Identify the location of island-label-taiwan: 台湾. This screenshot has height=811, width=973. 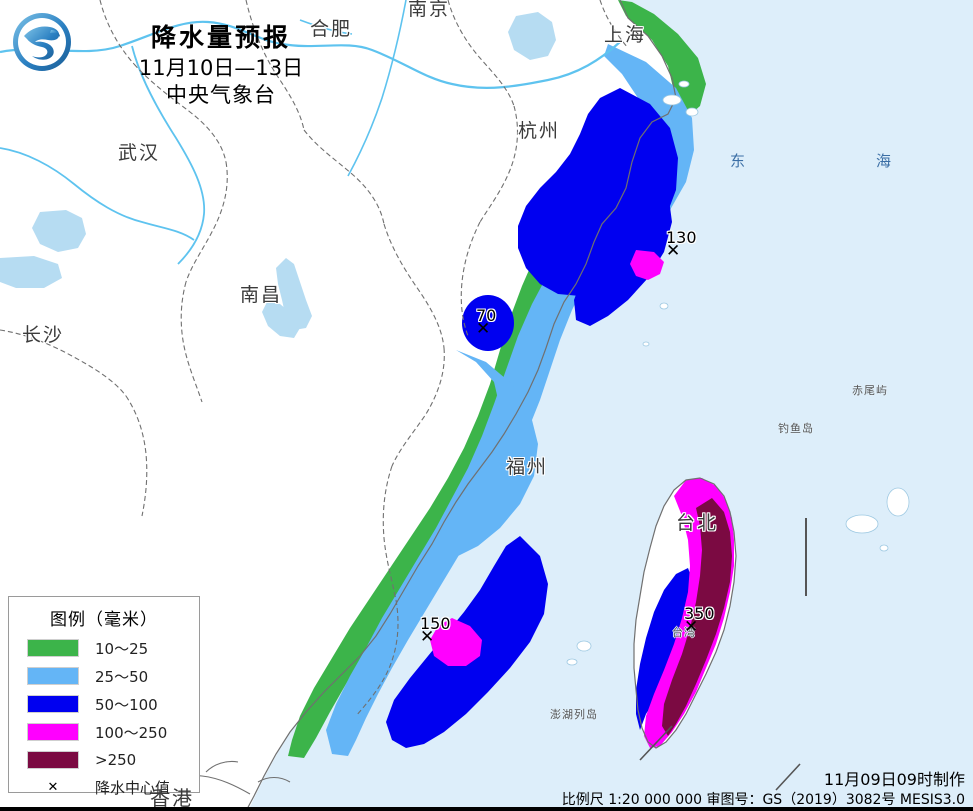
(684, 632).